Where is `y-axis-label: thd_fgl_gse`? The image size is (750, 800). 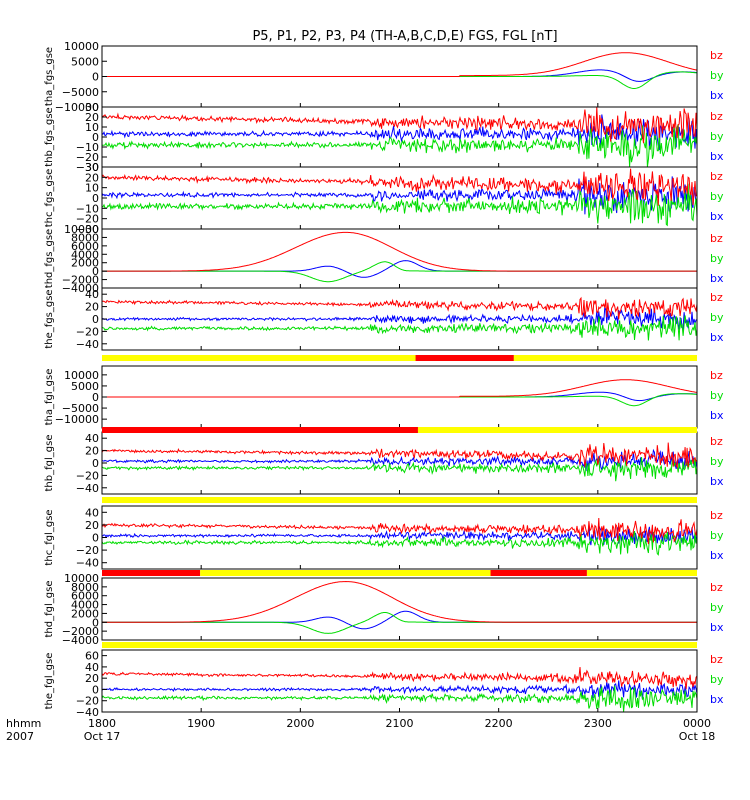
y-axis-label: thd_fgl_gse is located at coordinates (49, 609).